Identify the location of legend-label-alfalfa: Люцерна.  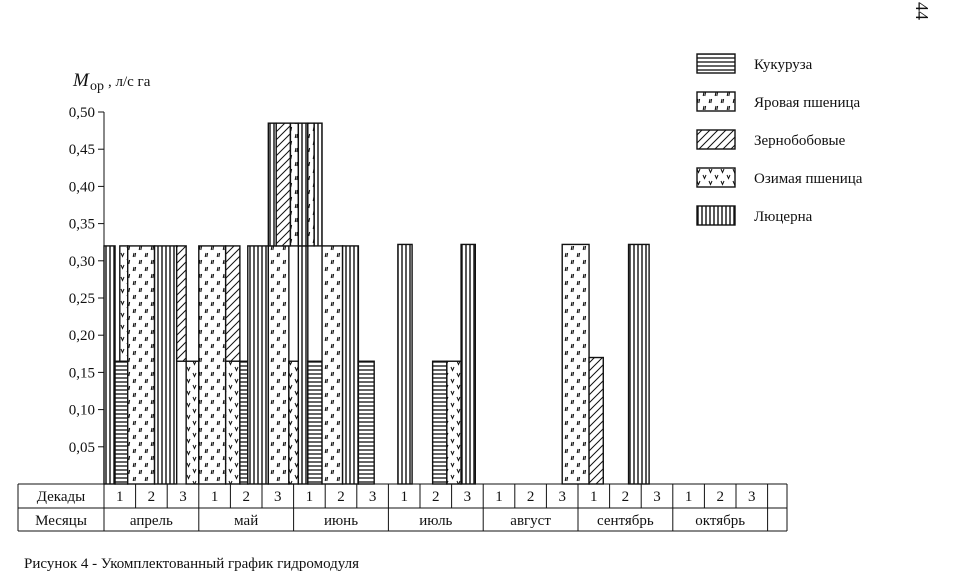
(783, 217).